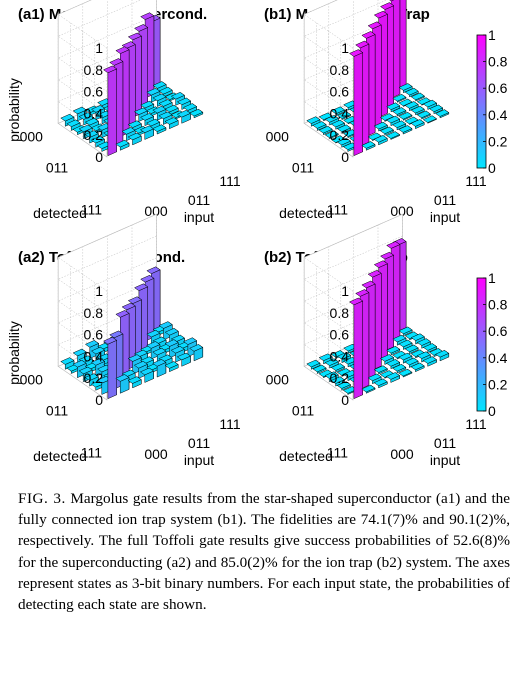  What do you see at coordinates (229, 424) in the screenshot?
I see `input-tick-label: 111` at bounding box center [229, 424].